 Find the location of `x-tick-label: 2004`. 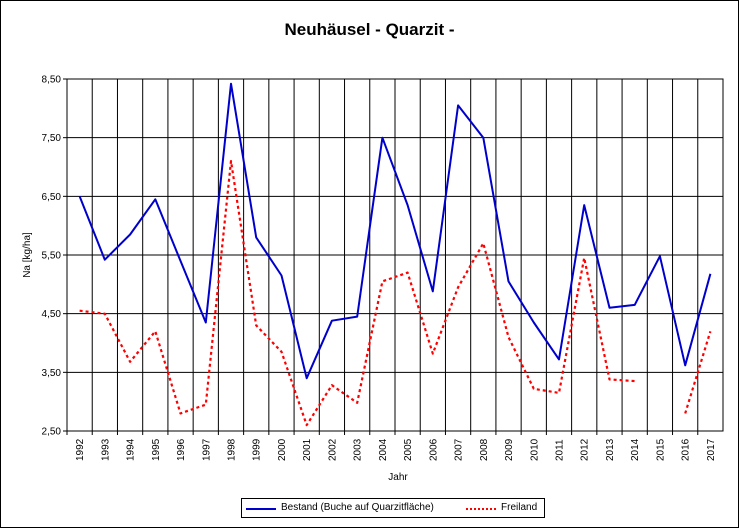

x-tick-label: 2004 is located at coordinates (383, 449).